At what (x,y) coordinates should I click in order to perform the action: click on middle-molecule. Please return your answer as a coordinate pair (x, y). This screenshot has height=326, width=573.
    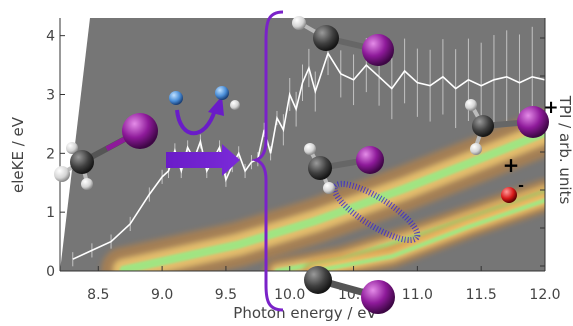
    Looking at the image, I should click on (362, 193).